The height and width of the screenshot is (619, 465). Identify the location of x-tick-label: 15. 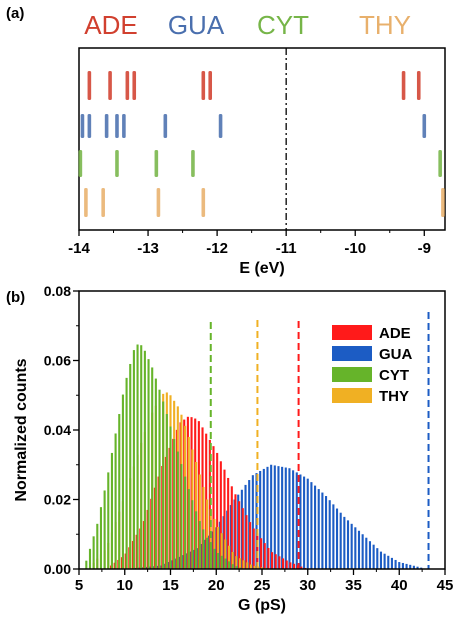
(170, 585).